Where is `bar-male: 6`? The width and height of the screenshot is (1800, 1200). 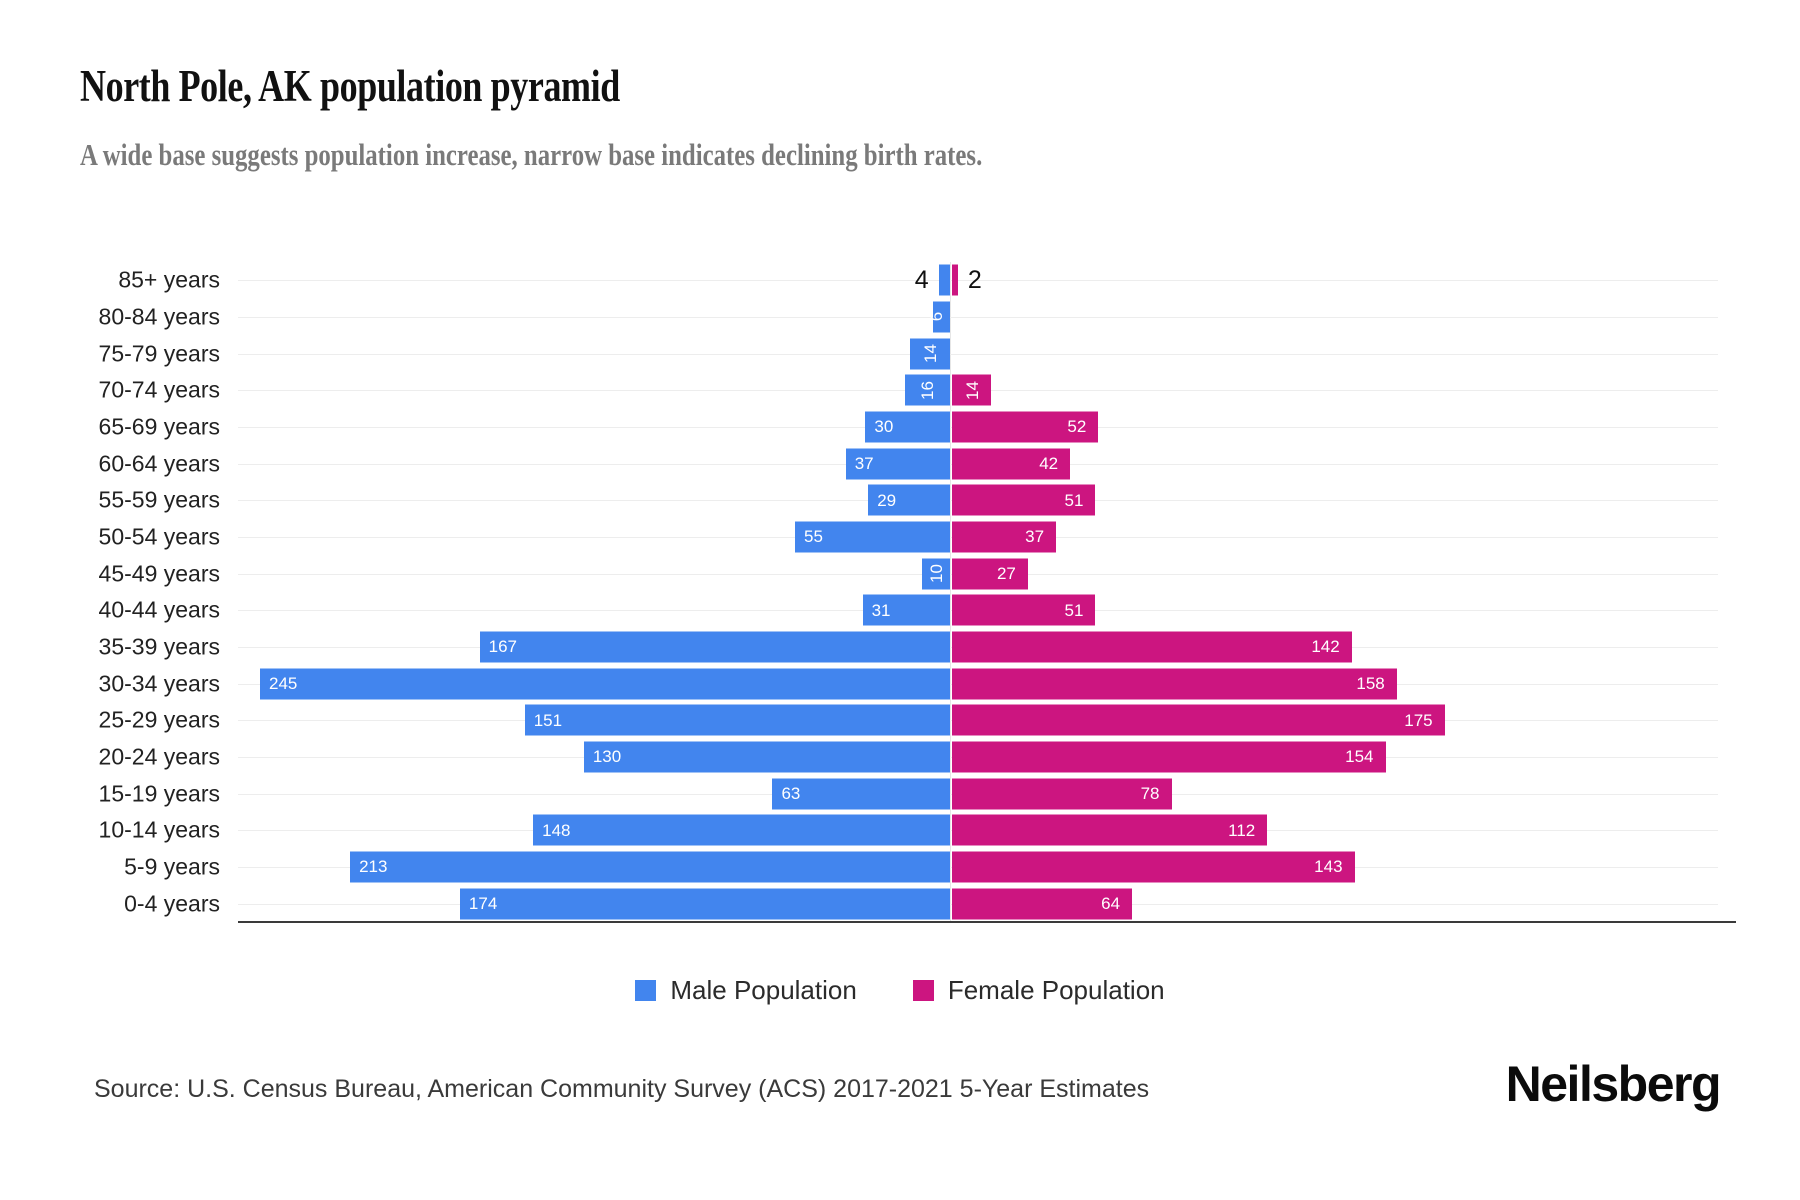
bar-male: 6 is located at coordinates (939, 317).